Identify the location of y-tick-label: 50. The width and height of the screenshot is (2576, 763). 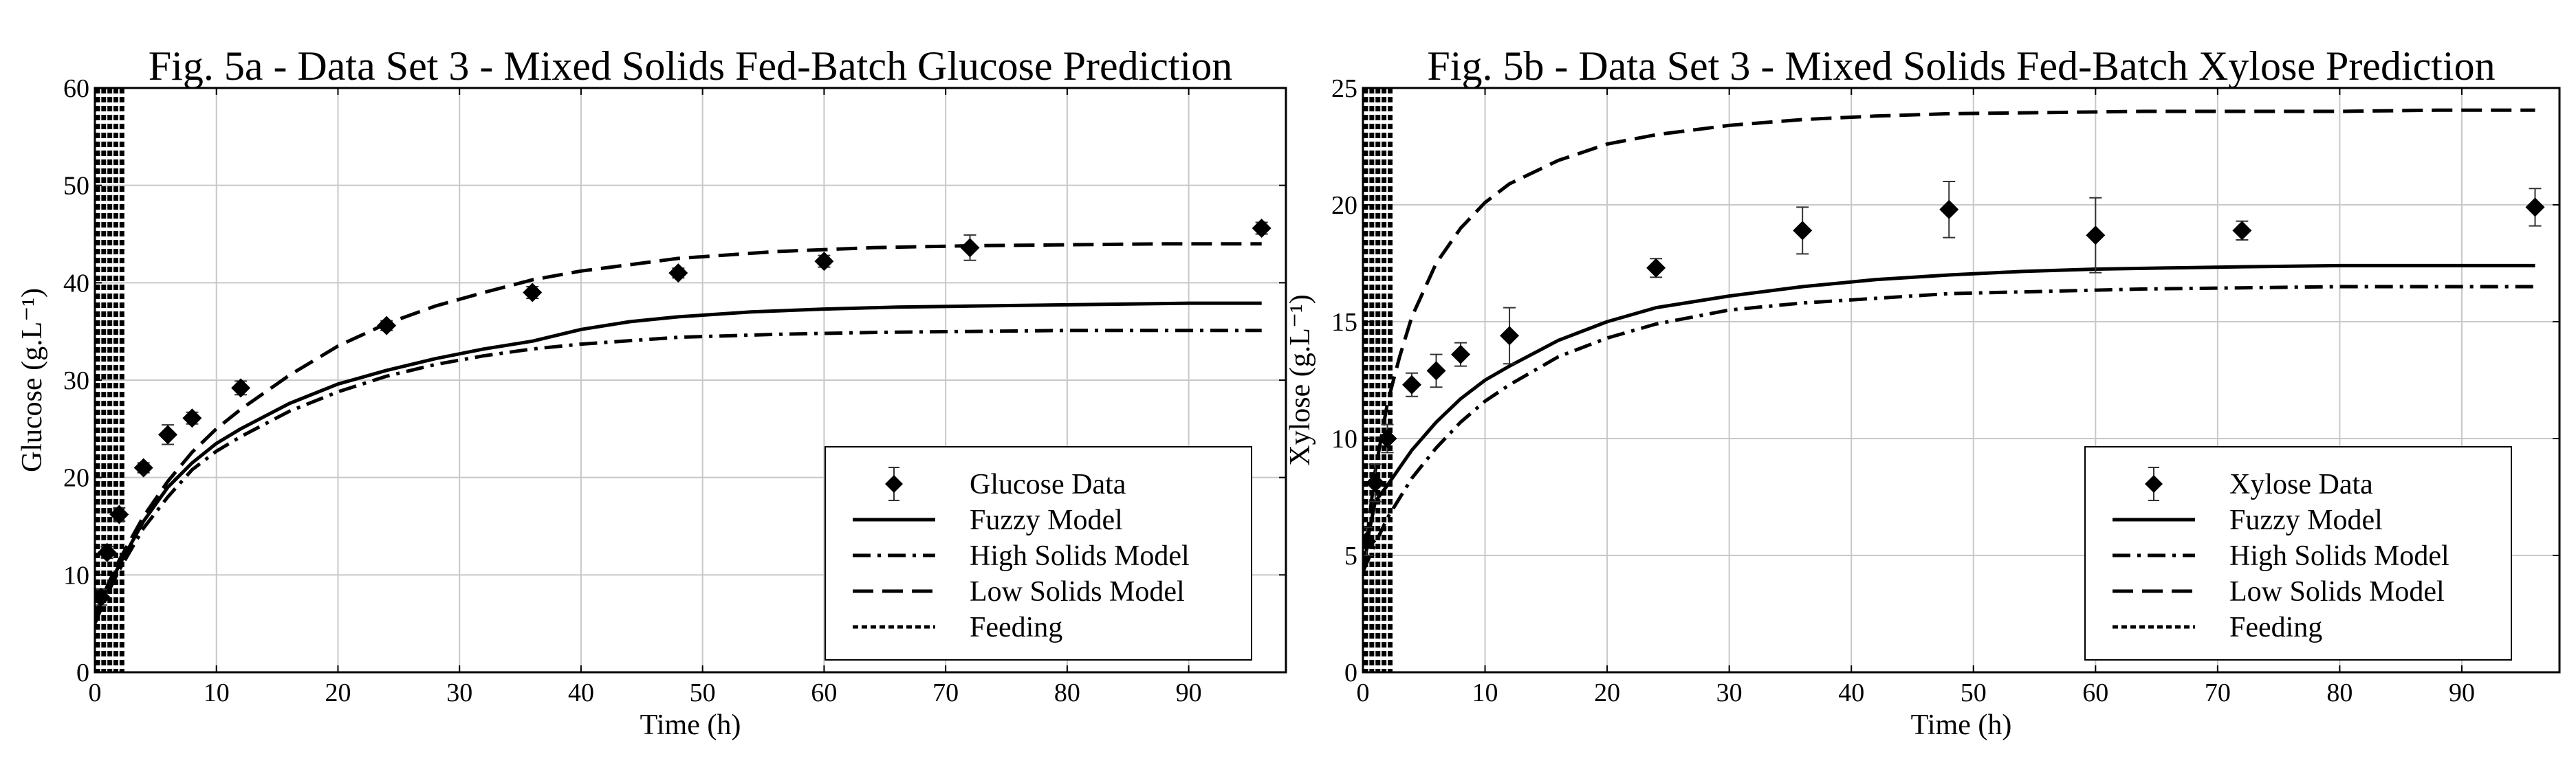
(76, 186).